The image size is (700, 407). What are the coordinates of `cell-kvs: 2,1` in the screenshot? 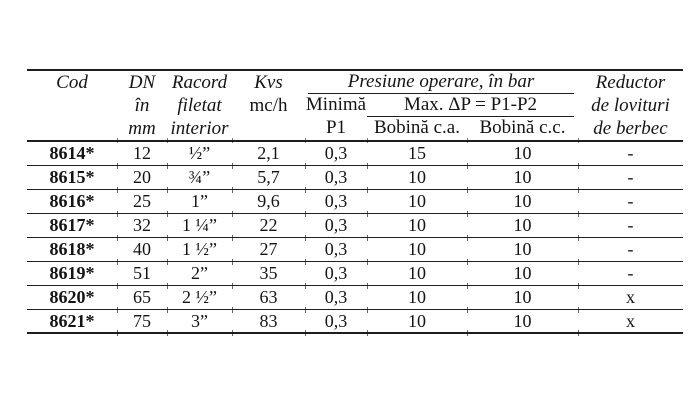 It's located at (268, 153).